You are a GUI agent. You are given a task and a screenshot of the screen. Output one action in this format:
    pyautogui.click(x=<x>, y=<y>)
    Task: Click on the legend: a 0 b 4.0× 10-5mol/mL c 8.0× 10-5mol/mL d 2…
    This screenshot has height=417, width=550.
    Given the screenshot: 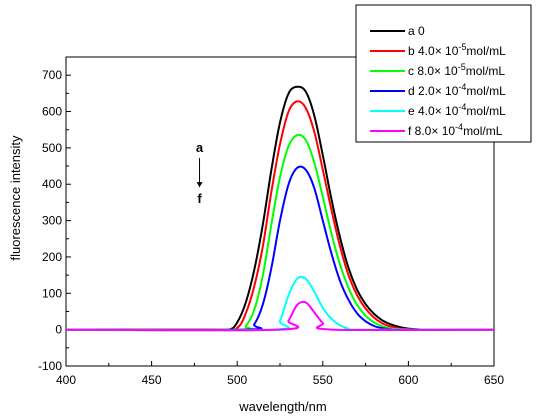 What is the action you would take?
    pyautogui.click(x=443, y=73)
    